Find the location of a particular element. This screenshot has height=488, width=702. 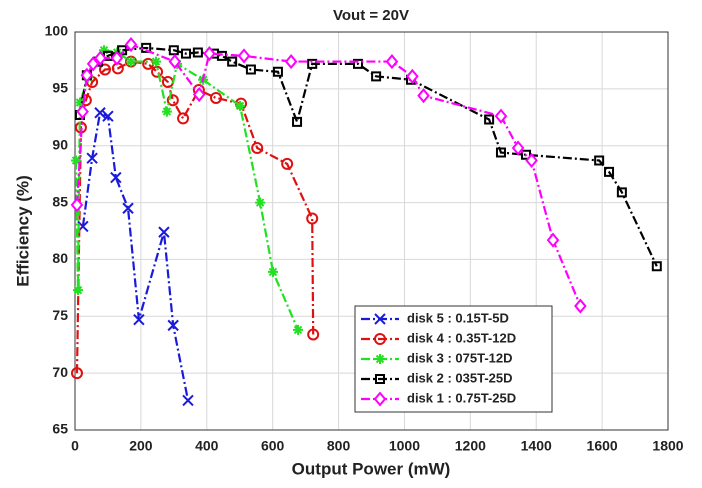

x-axis-label: Output Power (mW) is located at coordinates (371, 468).